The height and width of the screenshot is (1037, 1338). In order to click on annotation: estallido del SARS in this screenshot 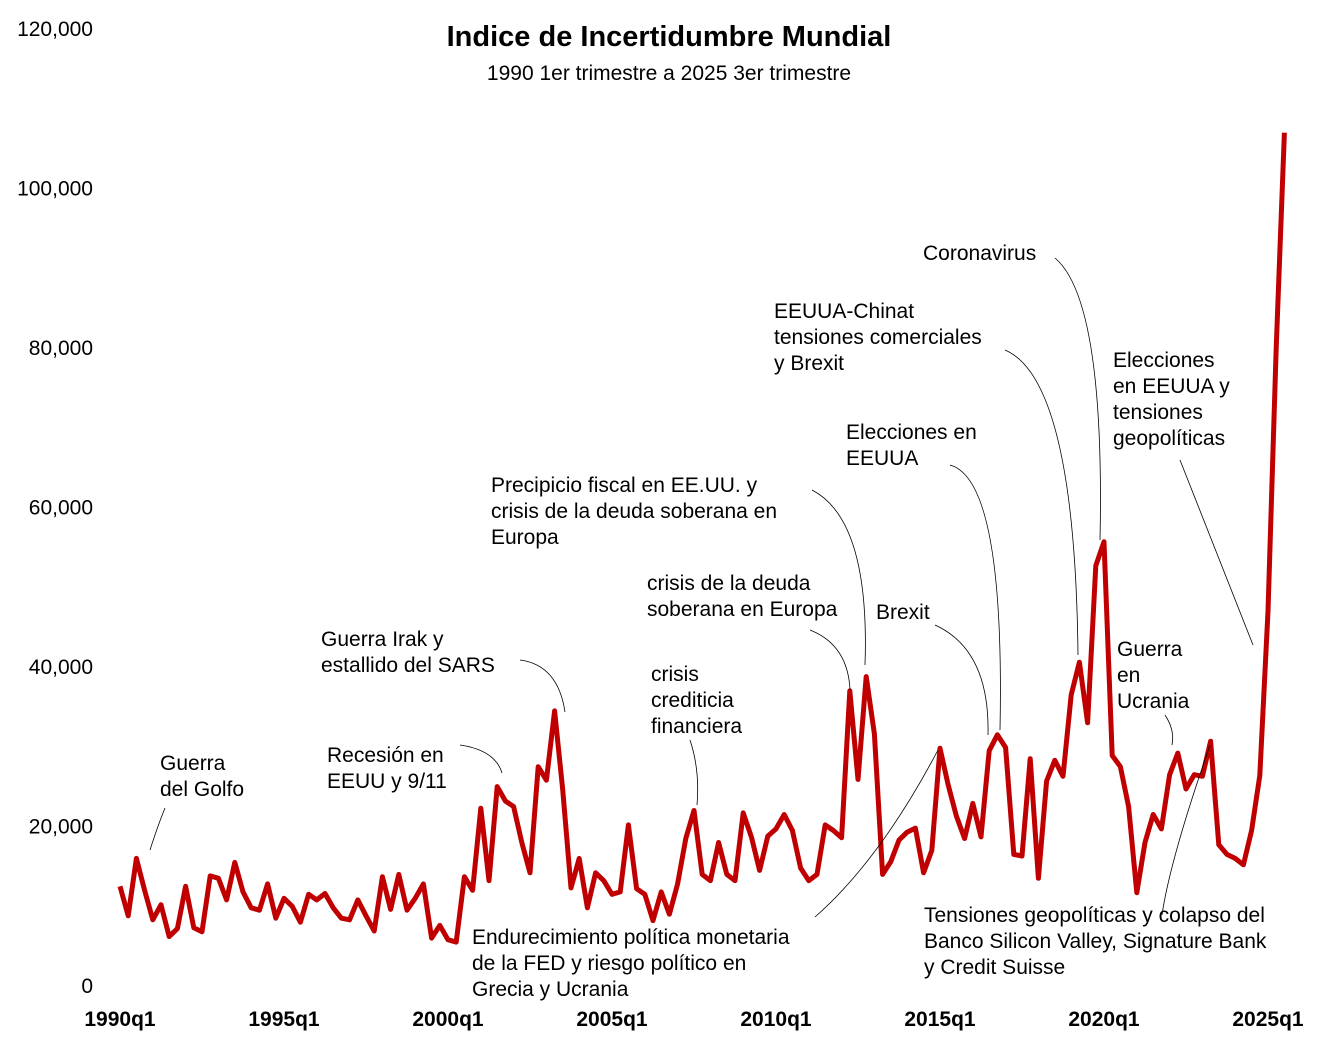, I will do `click(408, 665)`.